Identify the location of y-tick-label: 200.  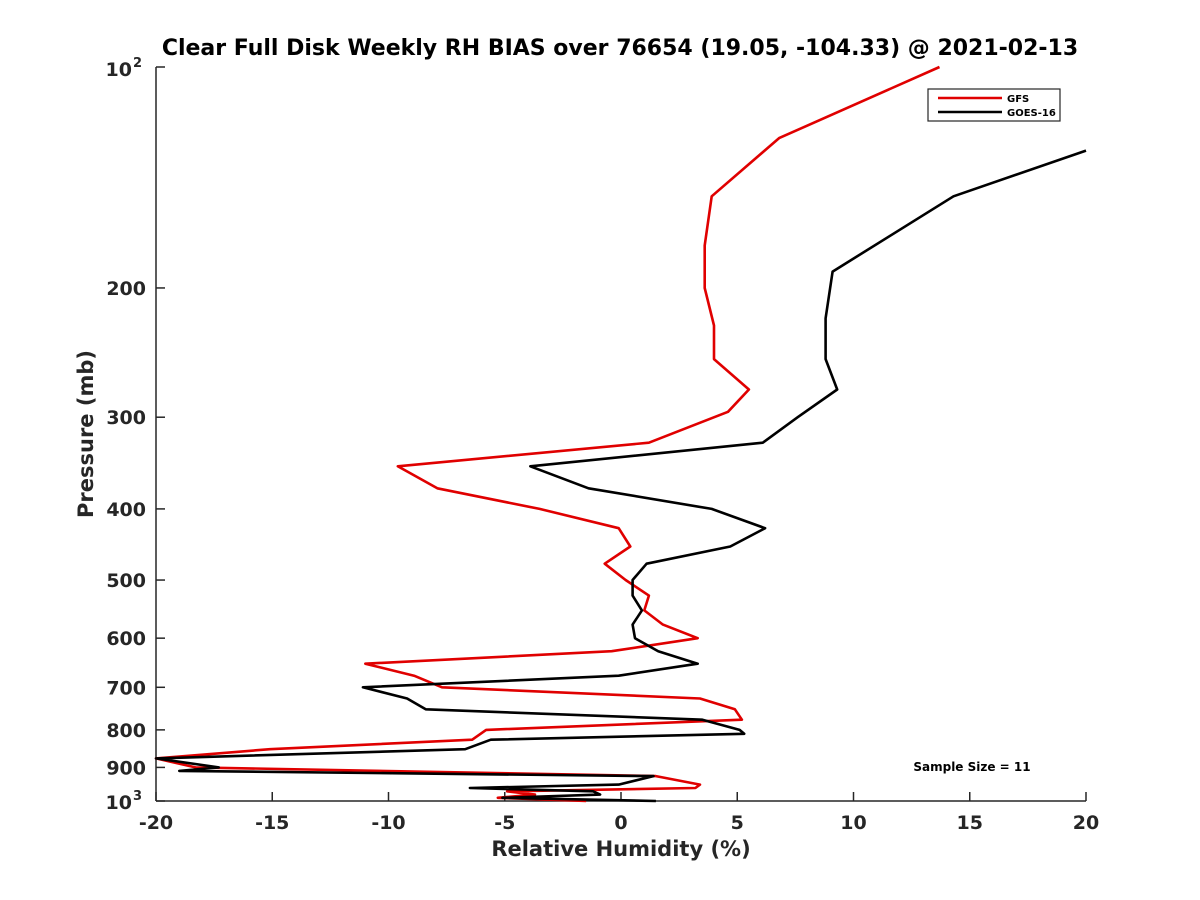
(126, 289).